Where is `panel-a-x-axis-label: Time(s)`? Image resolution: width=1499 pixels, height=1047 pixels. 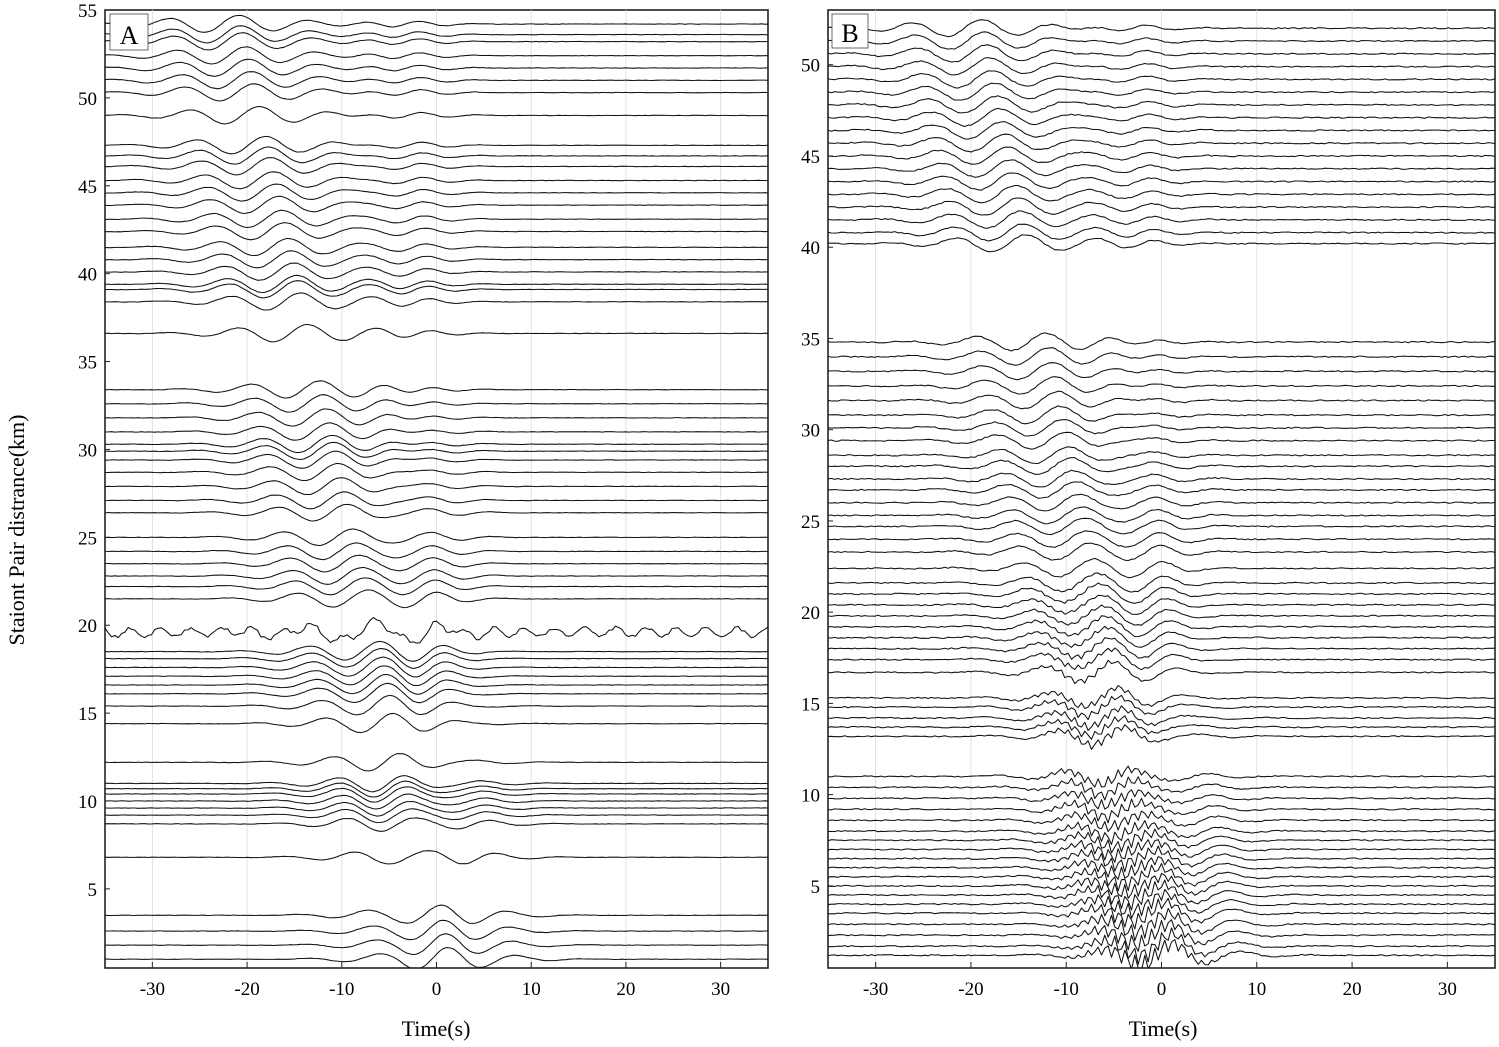 panel-a-x-axis-label: Time(s) is located at coordinates (436, 1028).